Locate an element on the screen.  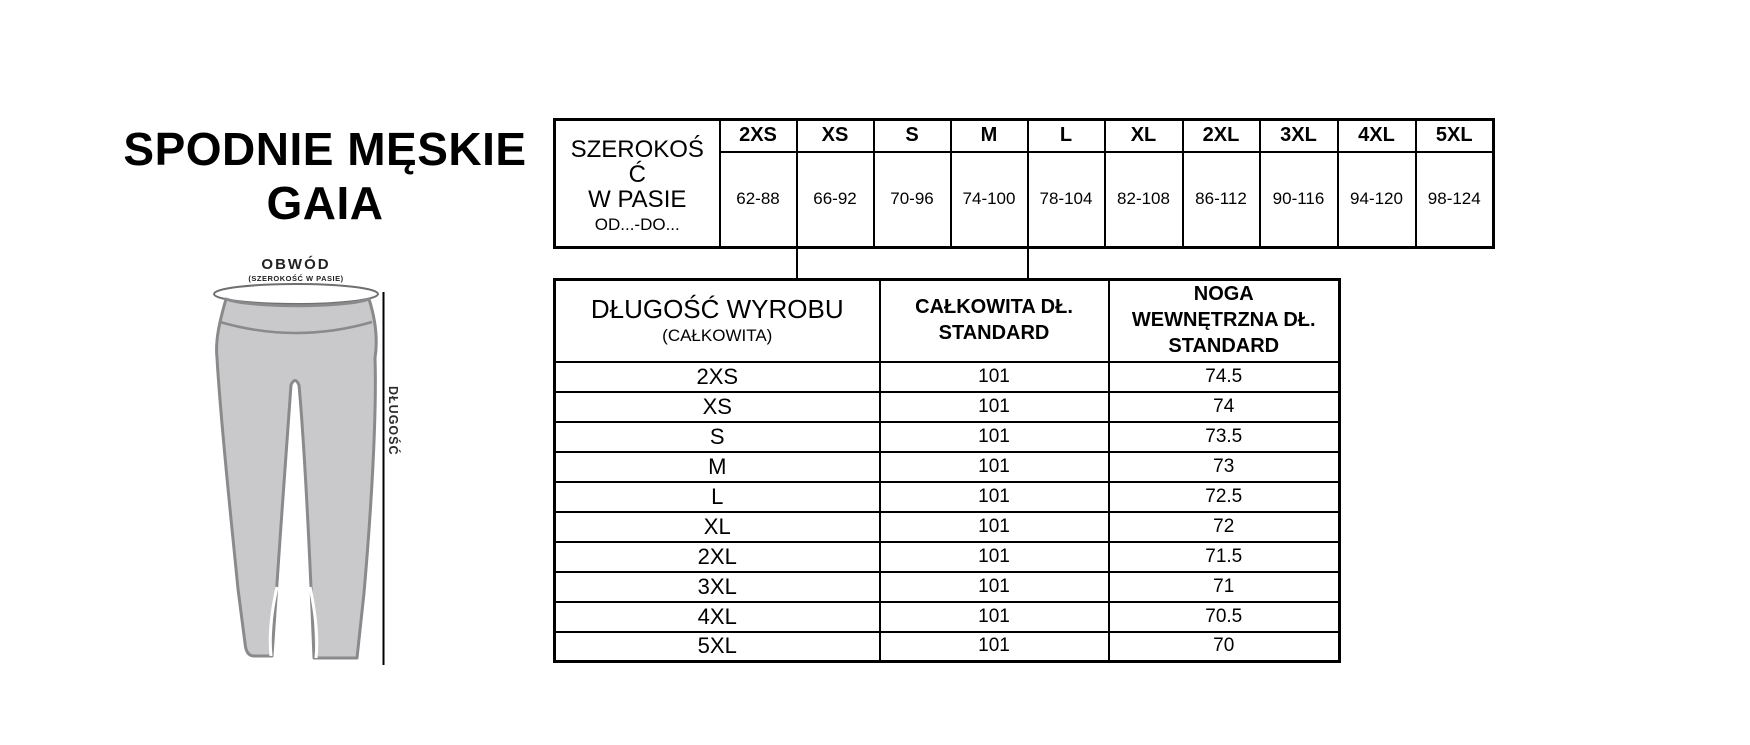
table-row: 3XL 101 71 is located at coordinates (947, 586).